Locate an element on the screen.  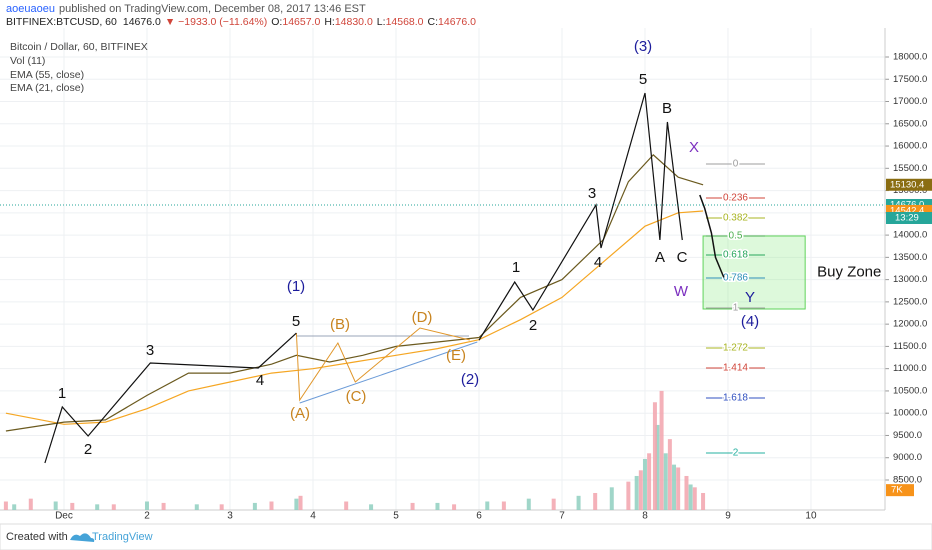
fib-label: 0.236 is located at coordinates (735, 198).